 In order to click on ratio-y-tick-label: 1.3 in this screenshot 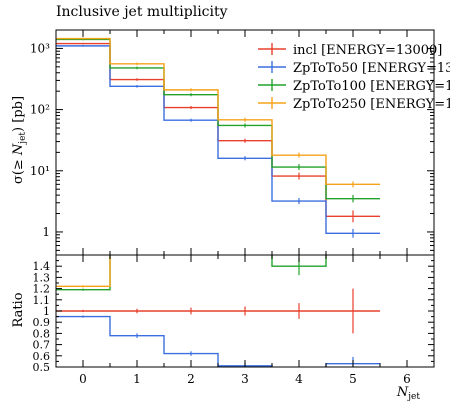, I will do `click(42, 277)`.